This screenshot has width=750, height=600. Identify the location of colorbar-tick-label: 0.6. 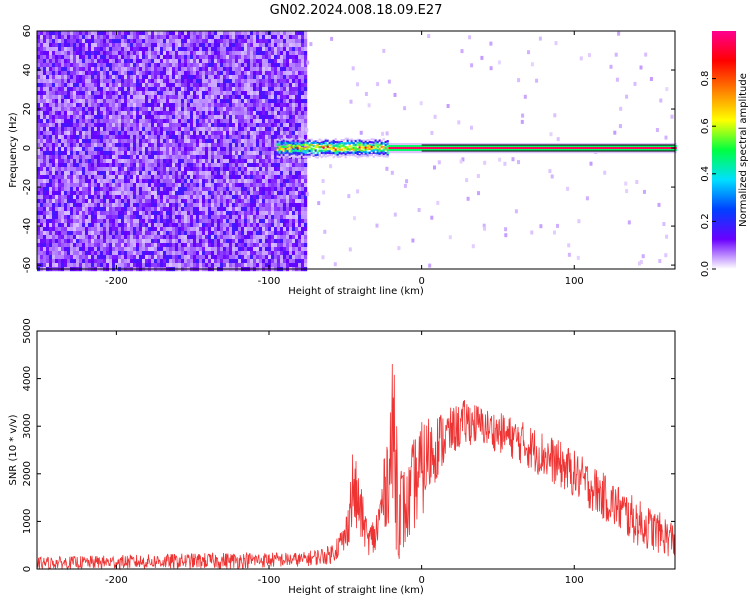
(705, 126).